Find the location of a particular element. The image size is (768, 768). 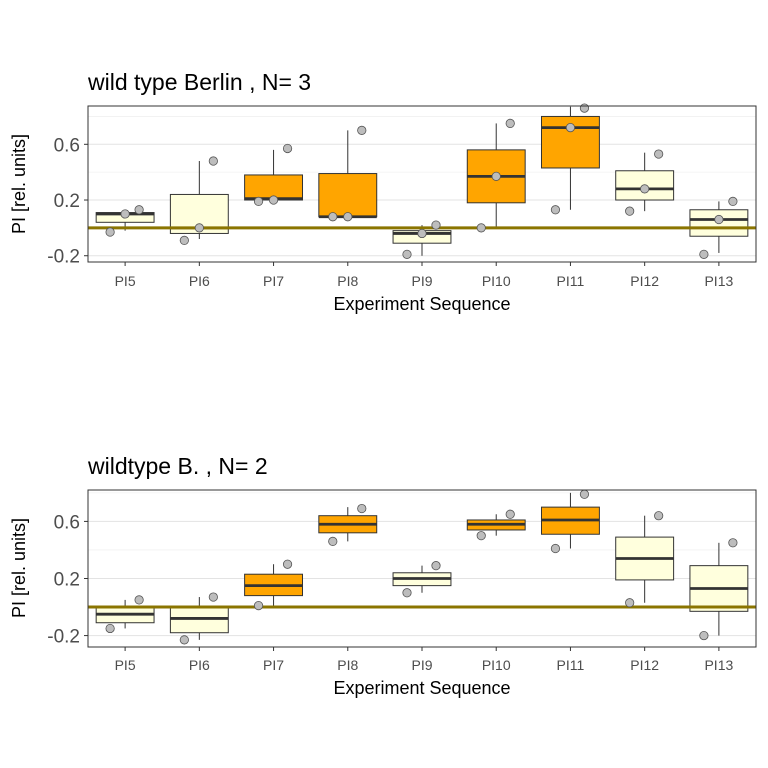

box-pi6 is located at coordinates (199, 618).